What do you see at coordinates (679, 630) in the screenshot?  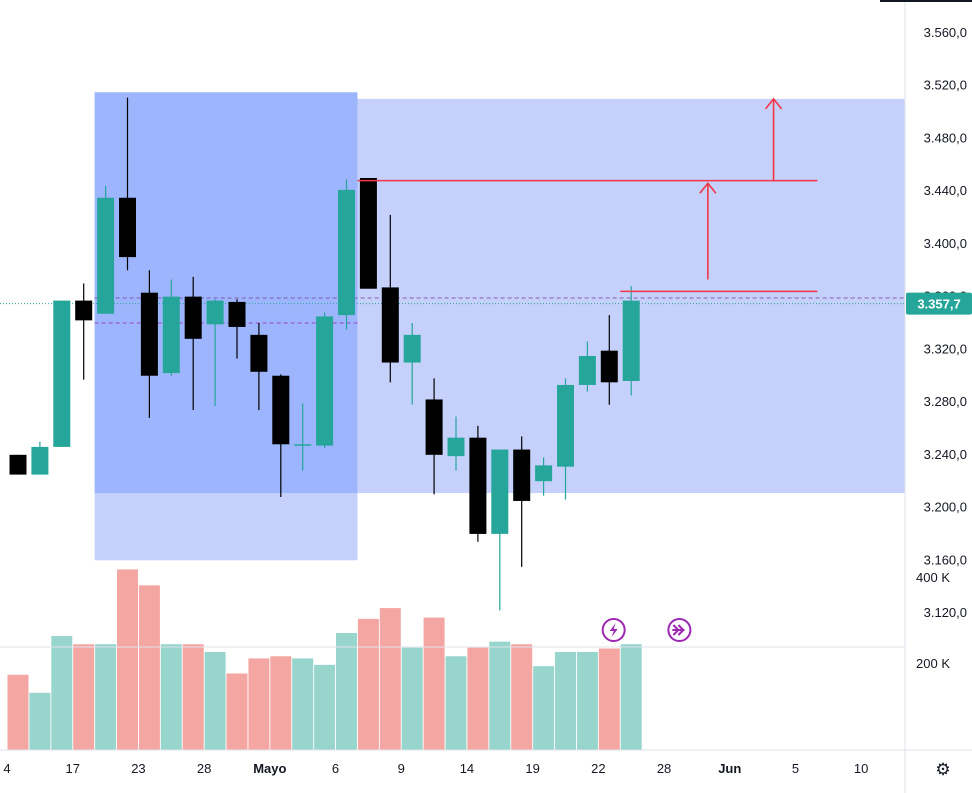 I see `fast-forward-icon` at bounding box center [679, 630].